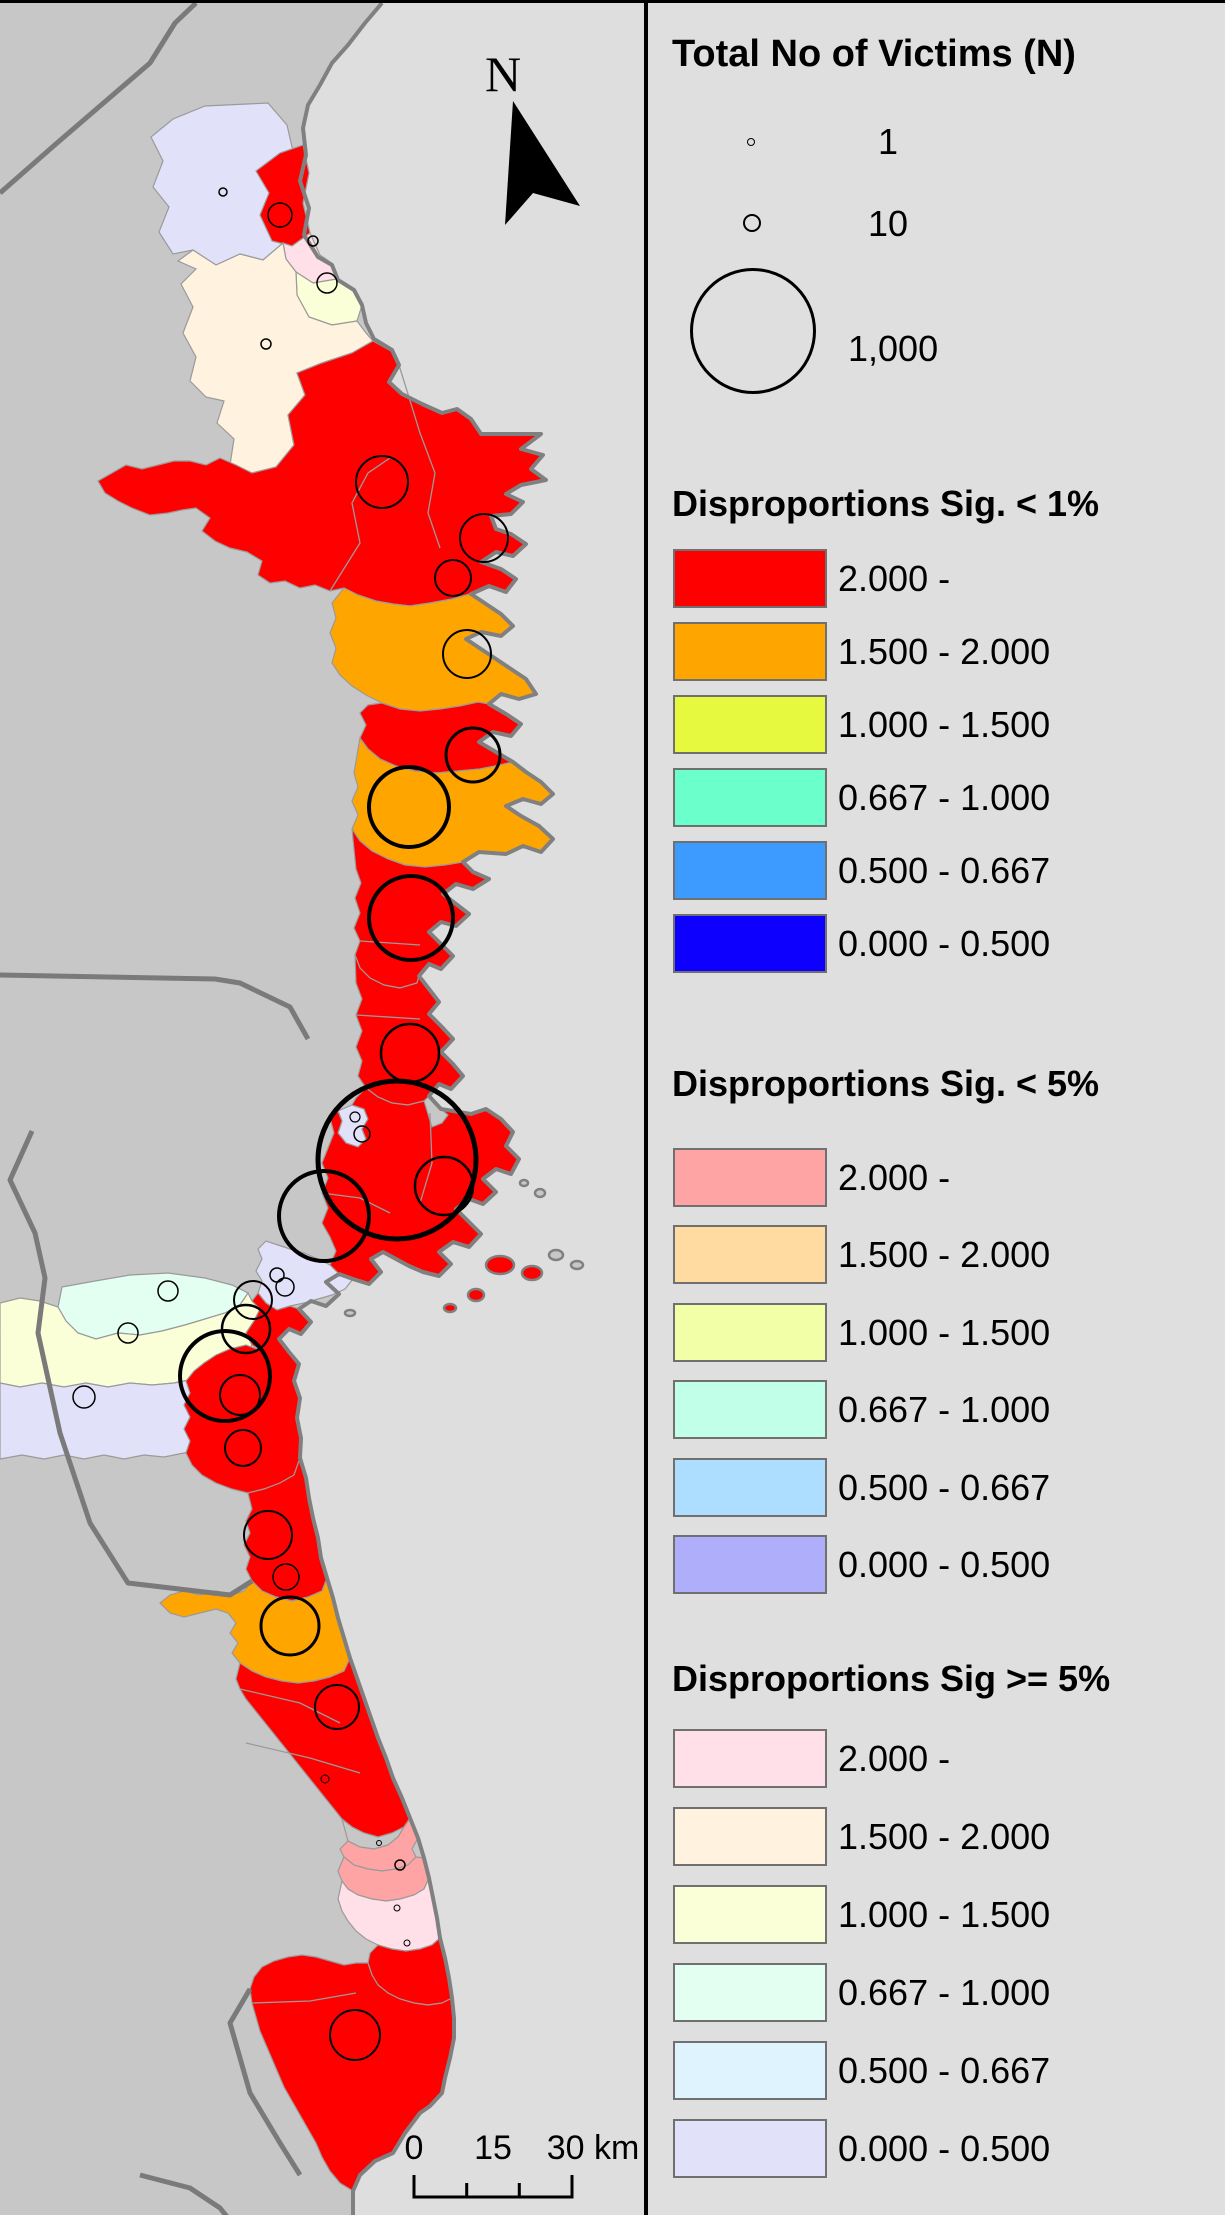 This screenshot has height=2215, width=1225. Describe the element at coordinates (886, 503) in the screenshot. I see `legend-group-title-sig1: Disproportions Sig. < 1%` at that location.